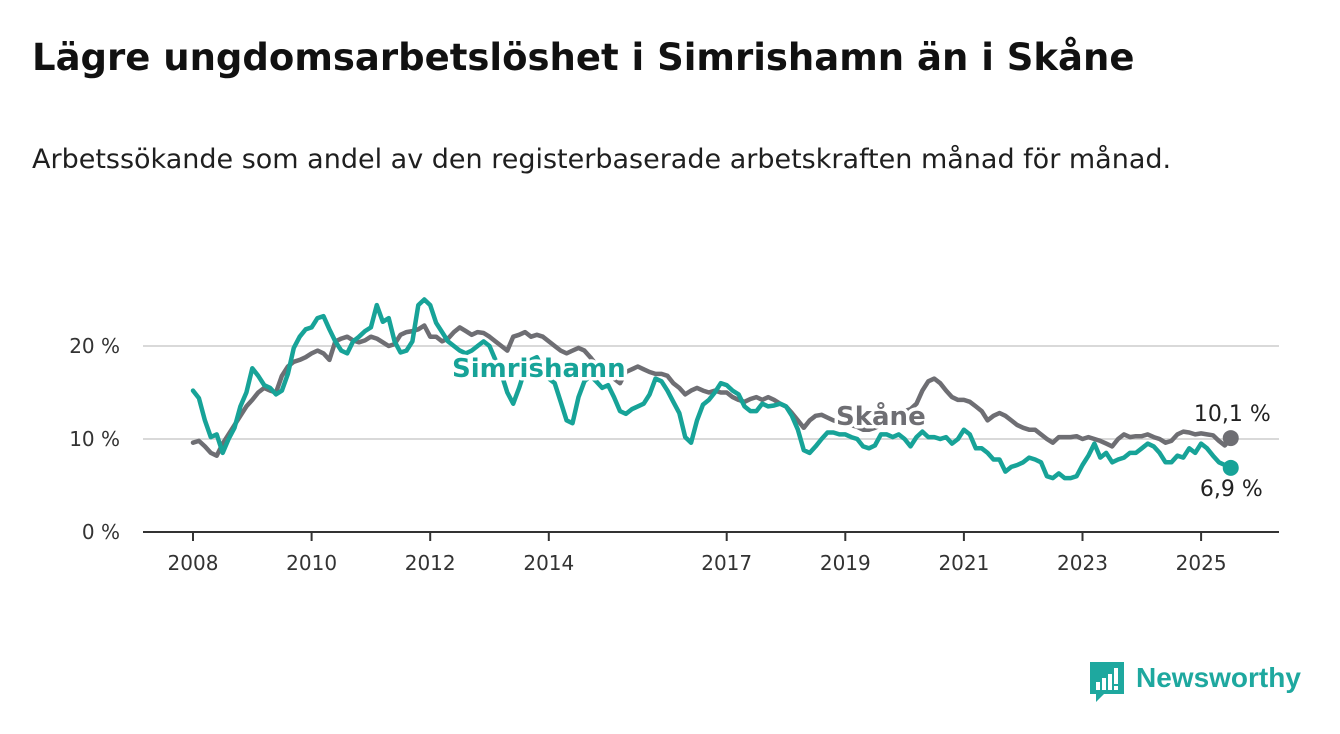 The image size is (1340, 734). I want to click on brand-logo: Newsworthy, so click(1203, 683).